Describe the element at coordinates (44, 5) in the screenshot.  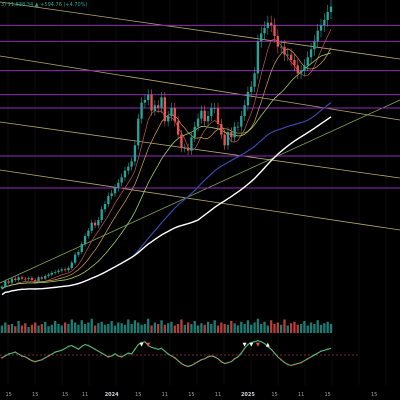
I see `price-header: 3) 11,638.34 ▲ +594.76 (+4.70%)` at that location.